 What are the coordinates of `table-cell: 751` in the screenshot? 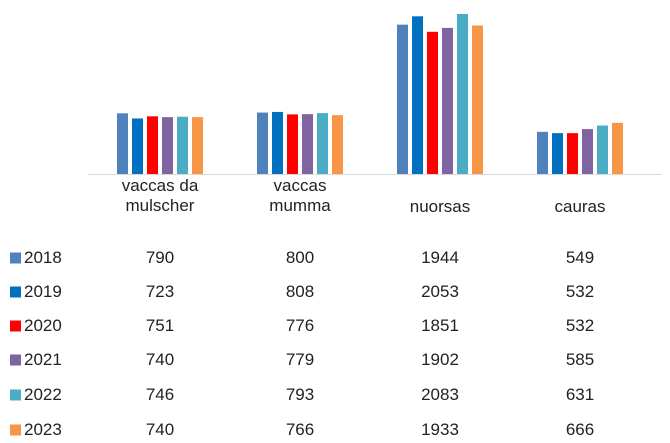 It's located at (160, 325).